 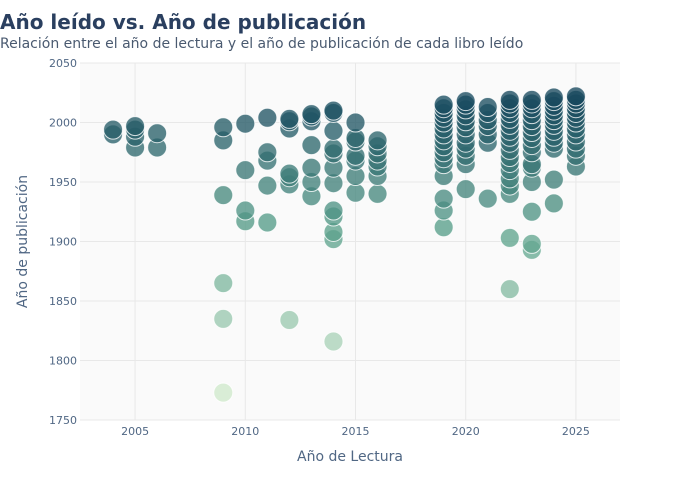 I want to click on y-tick-label: 1750, so click(x=63, y=420).